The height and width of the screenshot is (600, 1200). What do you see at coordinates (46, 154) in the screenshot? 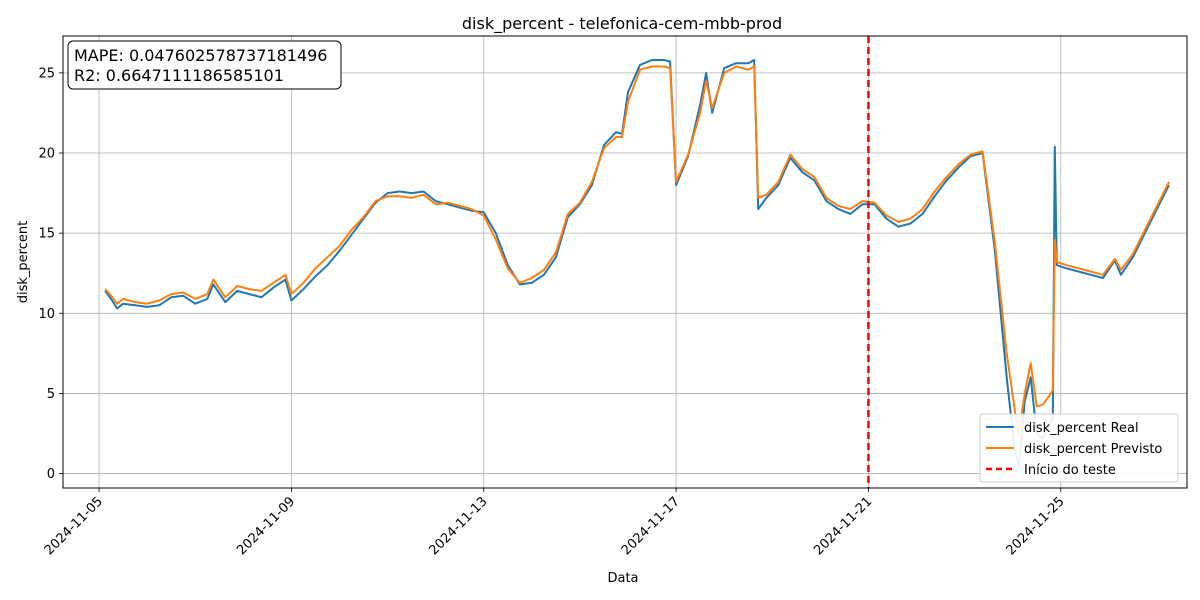
I see `y-tick-label: 20` at bounding box center [46, 154].